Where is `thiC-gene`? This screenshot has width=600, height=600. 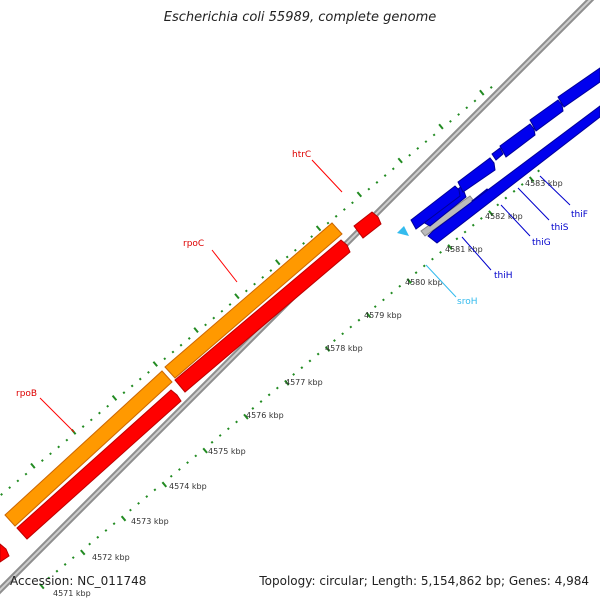 thiC-gene is located at coordinates (517, 140).